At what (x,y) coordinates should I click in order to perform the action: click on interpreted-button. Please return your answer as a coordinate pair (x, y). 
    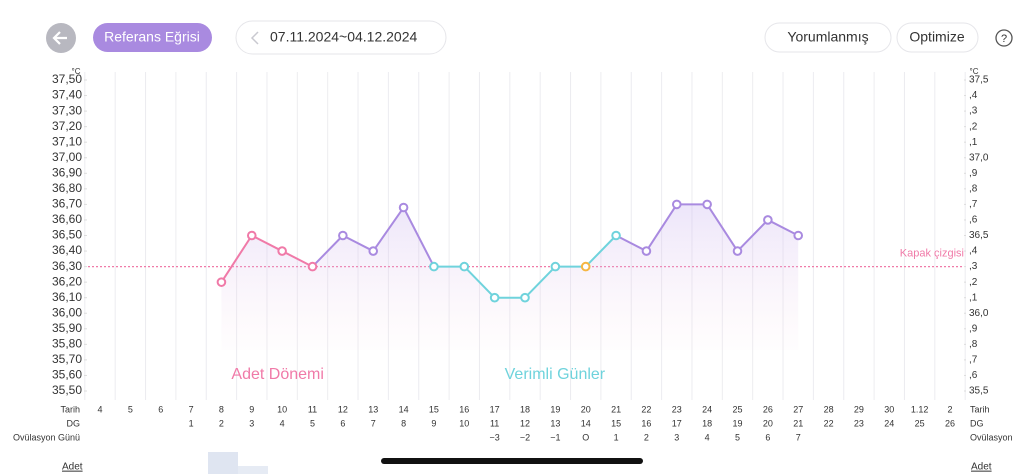
    Looking at the image, I should click on (828, 37).